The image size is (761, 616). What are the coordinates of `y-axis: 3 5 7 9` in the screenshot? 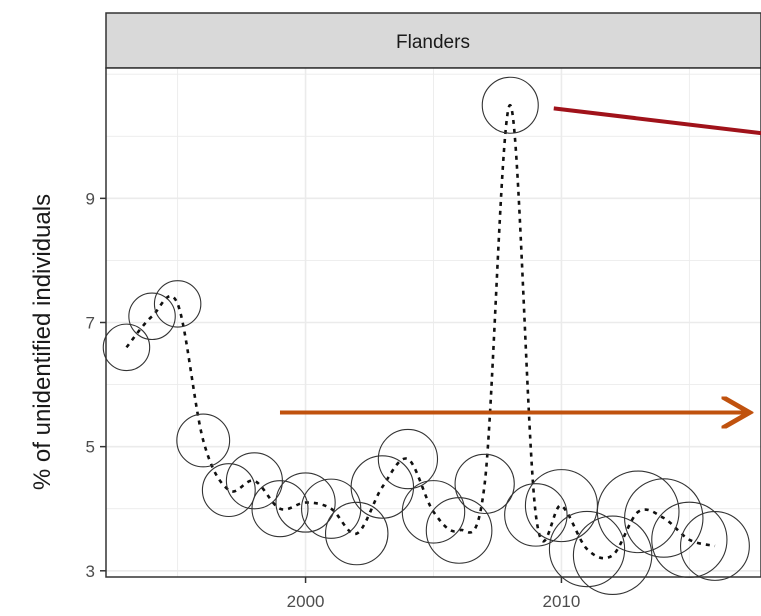 It's located at (96, 385).